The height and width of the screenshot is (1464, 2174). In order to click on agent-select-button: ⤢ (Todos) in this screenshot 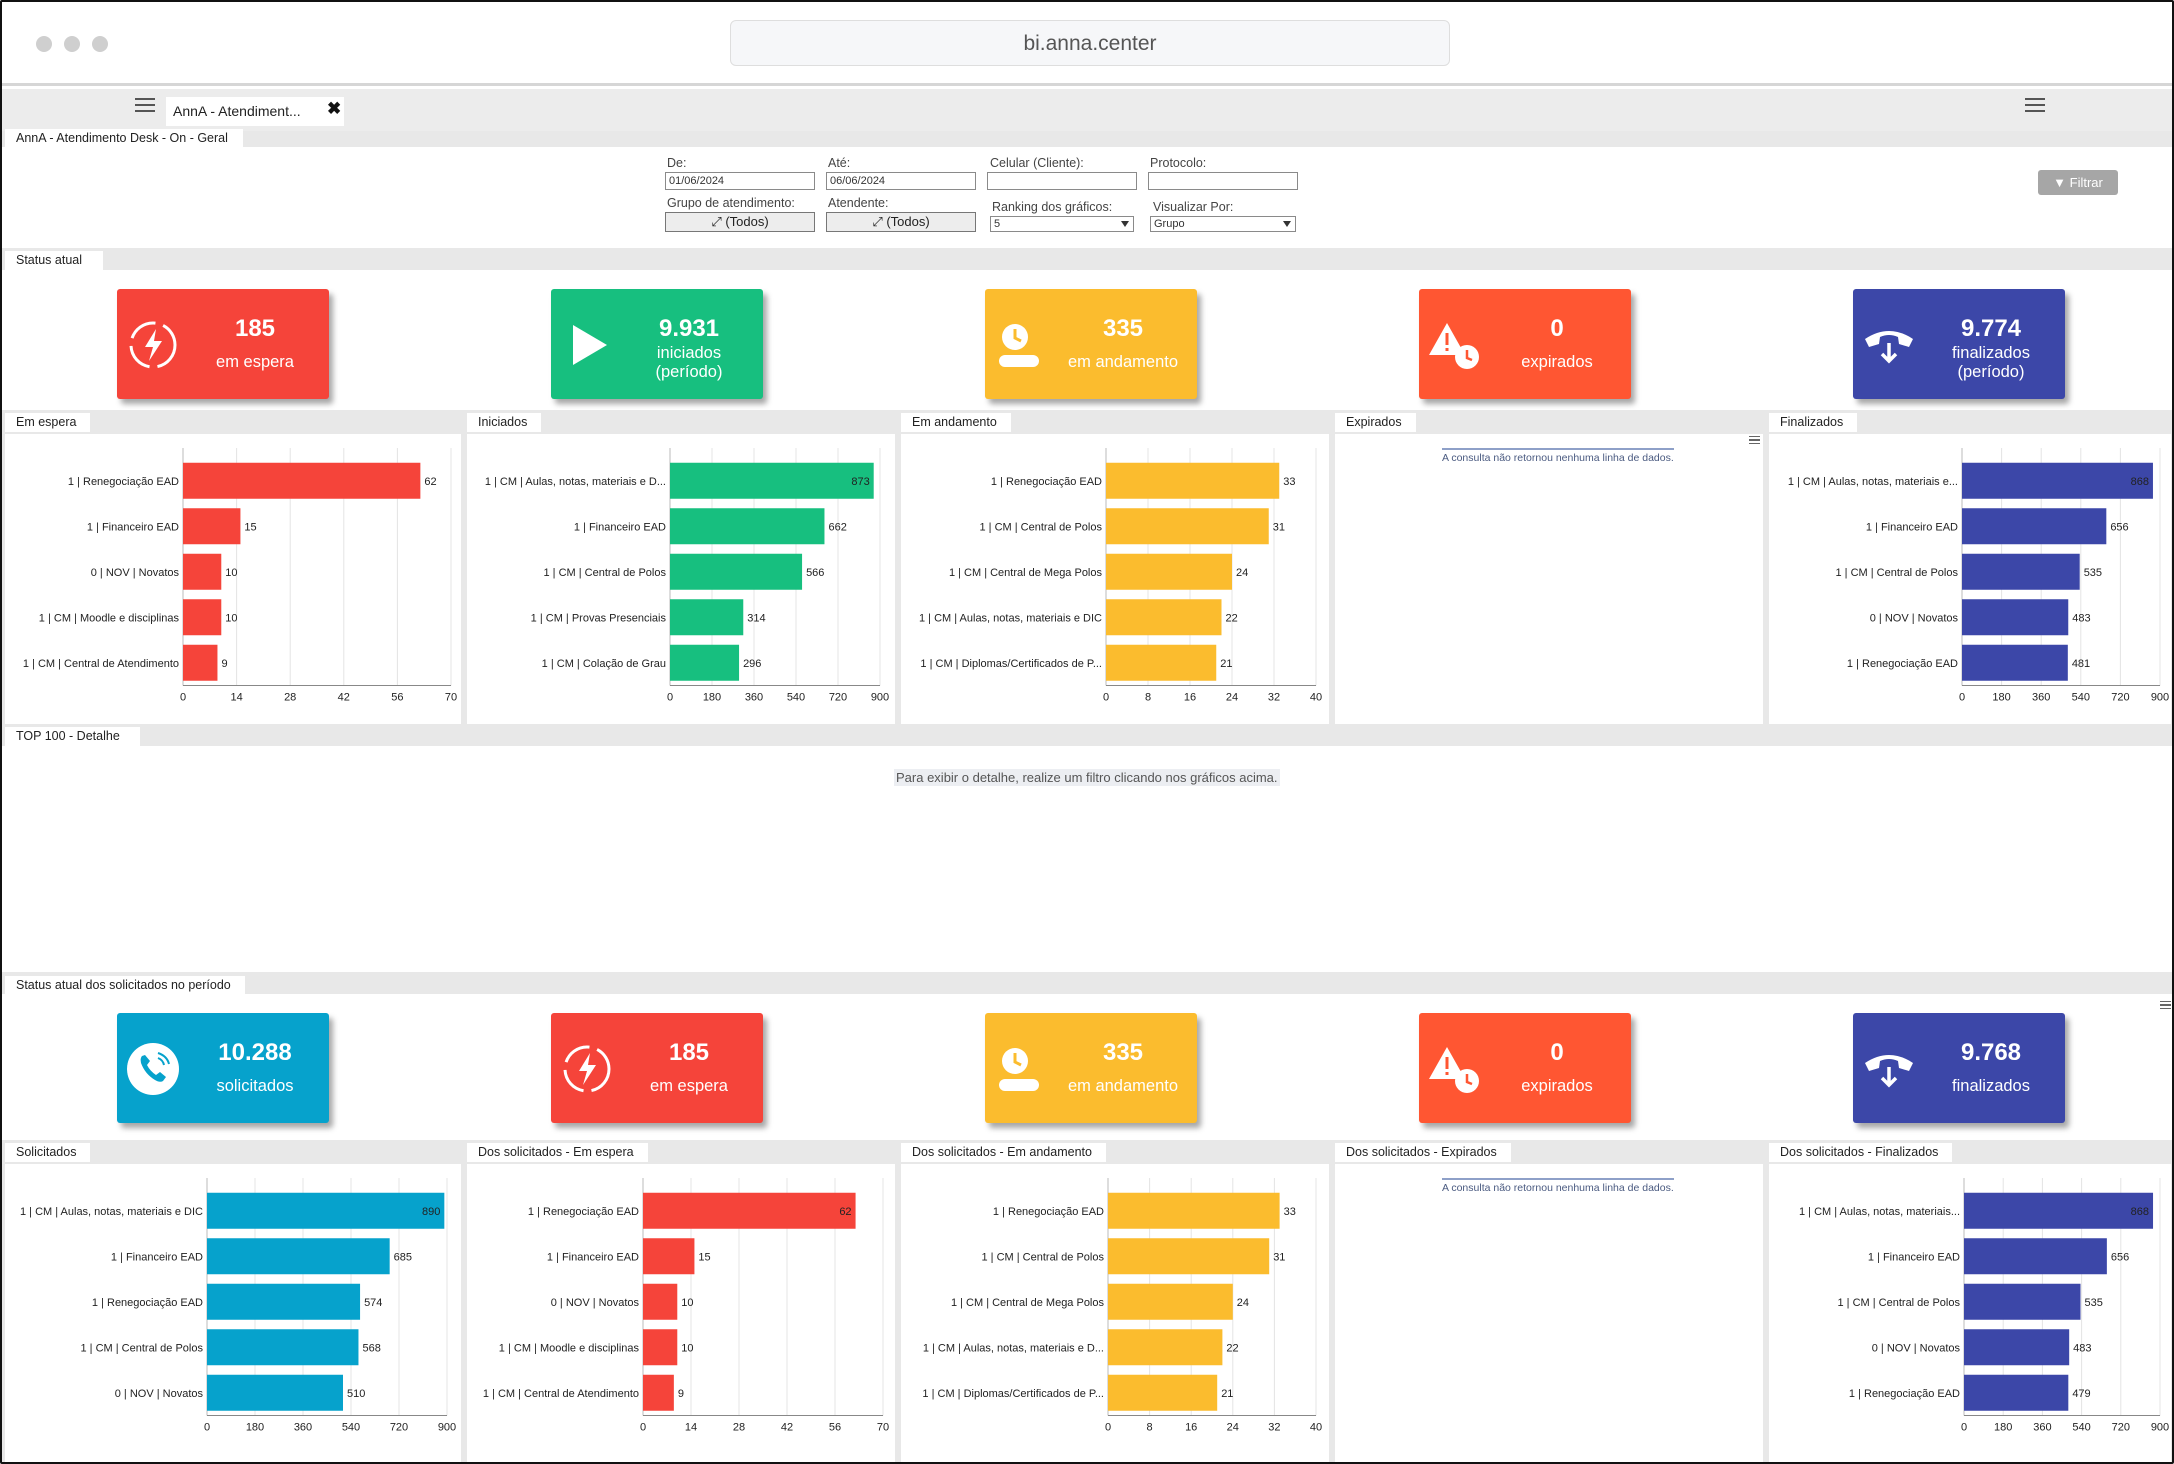, I will do `click(901, 222)`.